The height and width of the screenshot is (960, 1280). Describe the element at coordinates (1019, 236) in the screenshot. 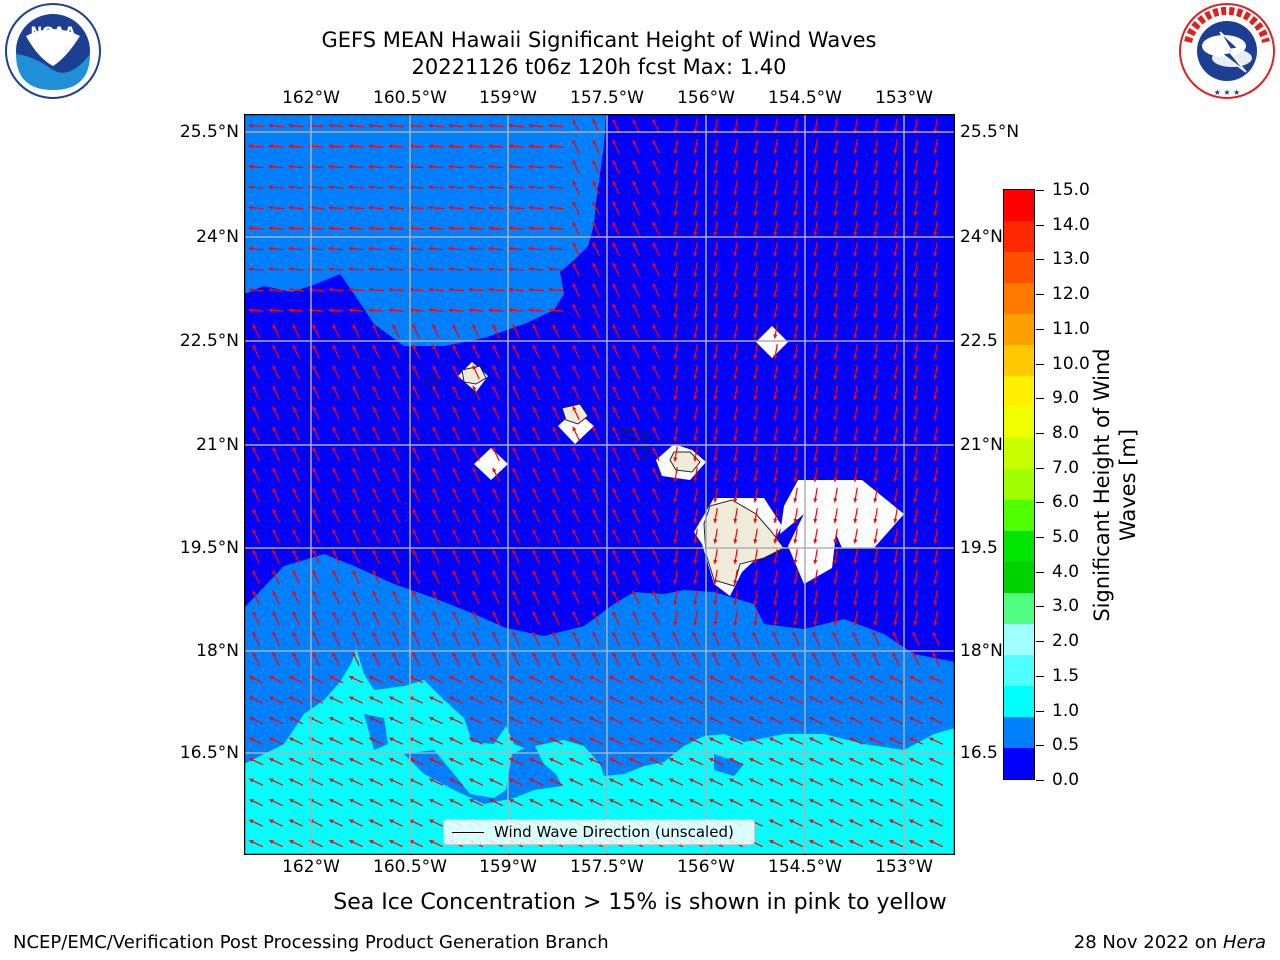

I see `colorbar-segment` at that location.